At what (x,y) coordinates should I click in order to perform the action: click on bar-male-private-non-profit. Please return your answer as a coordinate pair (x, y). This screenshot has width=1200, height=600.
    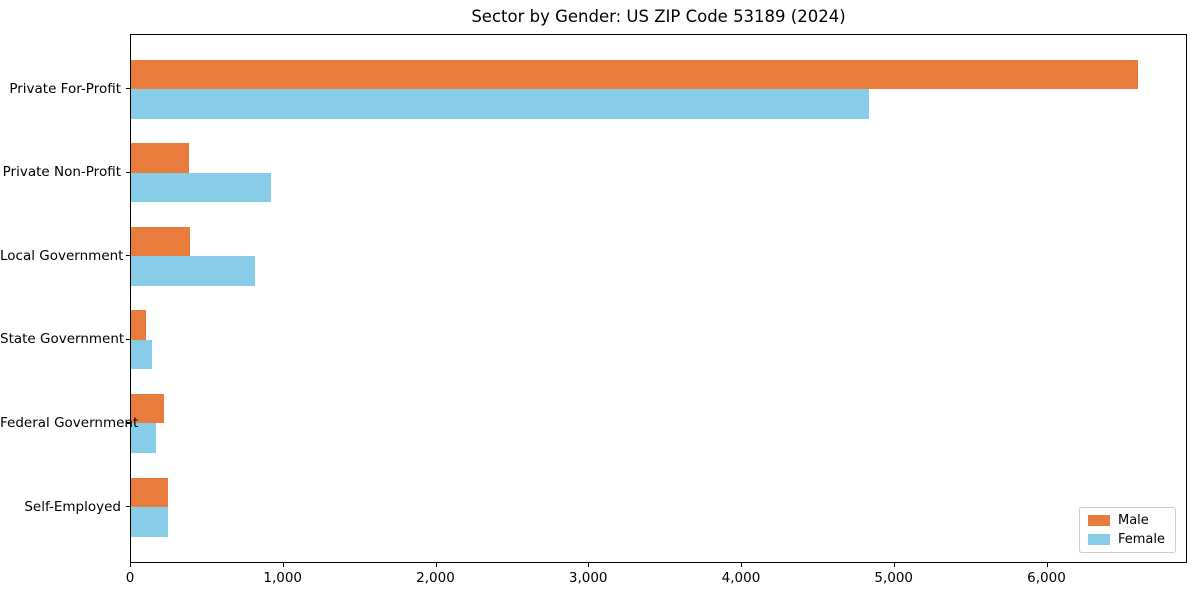
    Looking at the image, I should click on (160, 158).